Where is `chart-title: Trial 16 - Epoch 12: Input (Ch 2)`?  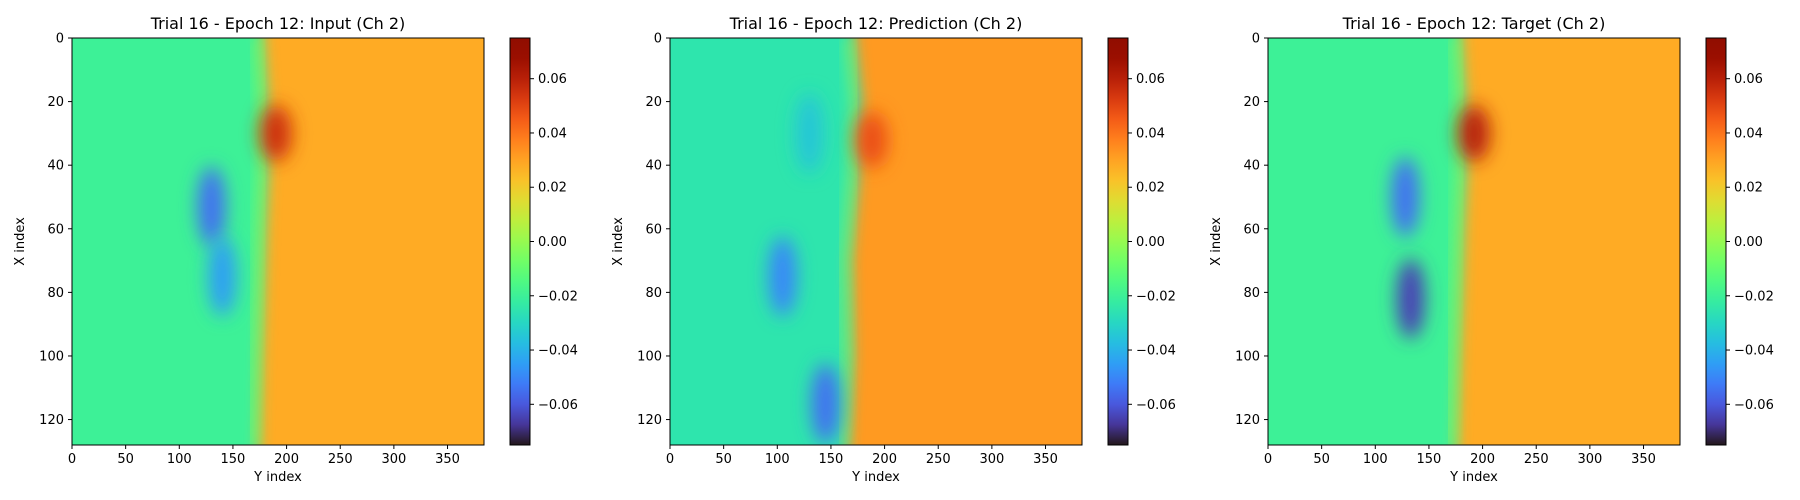 chart-title: Trial 16 - Epoch 12: Input (Ch 2) is located at coordinates (278, 23).